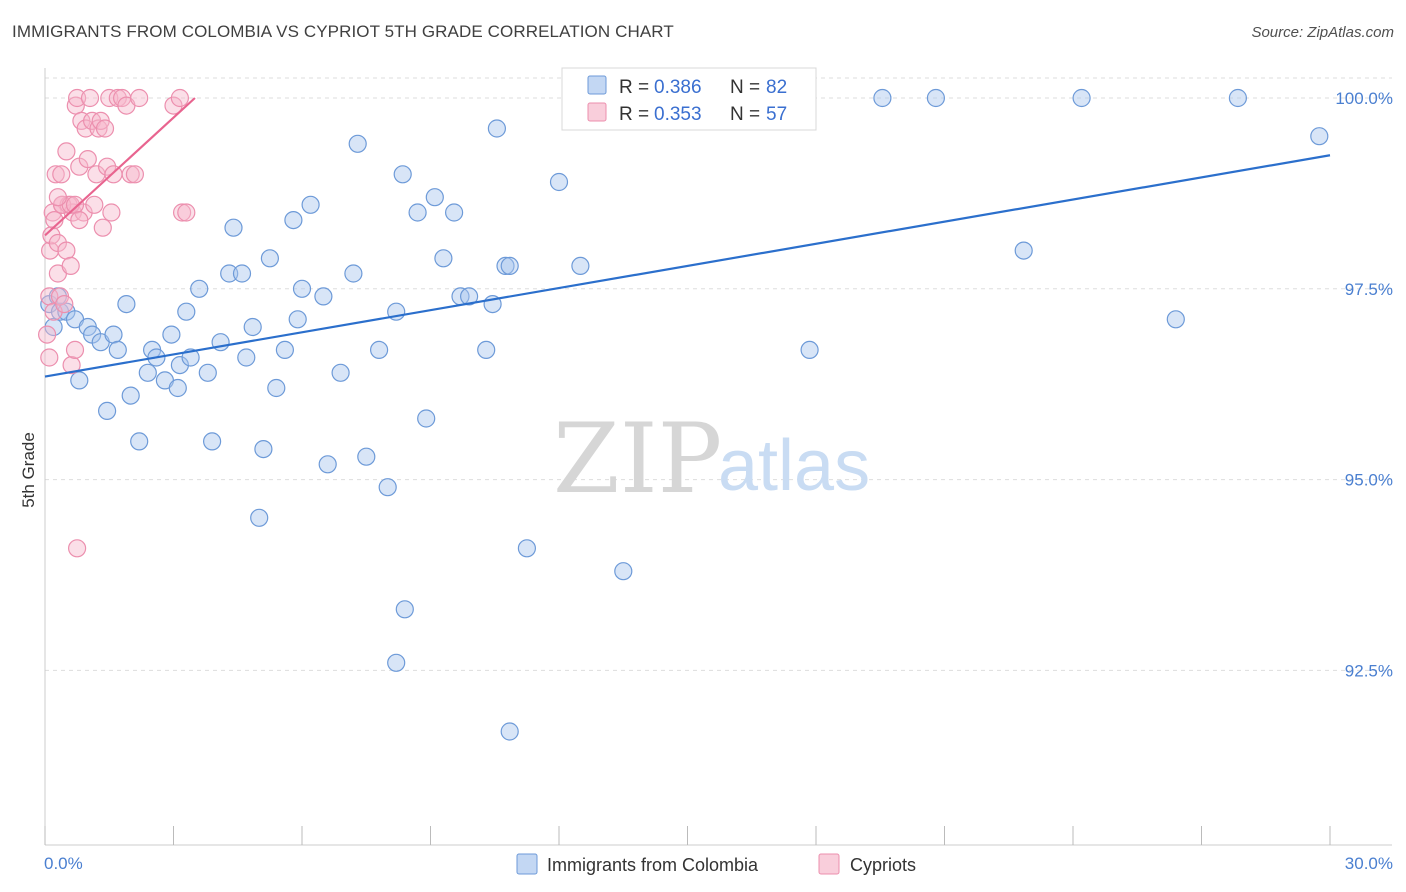  What do you see at coordinates (776, 114) in the screenshot?
I see `legend-n-value-cypriots: 57` at bounding box center [776, 114].